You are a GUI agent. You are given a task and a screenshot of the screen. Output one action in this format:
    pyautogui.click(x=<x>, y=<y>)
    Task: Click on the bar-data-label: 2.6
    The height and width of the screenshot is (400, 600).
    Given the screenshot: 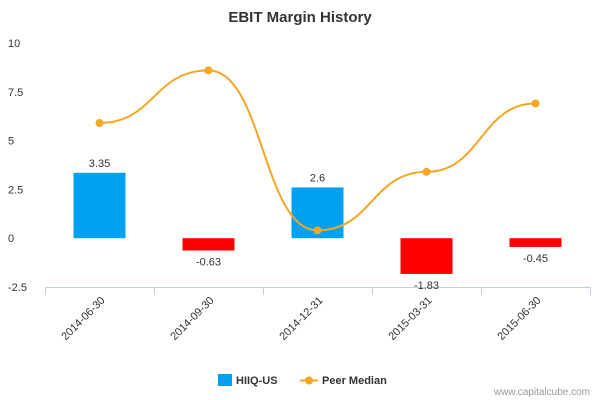 What is the action you would take?
    pyautogui.click(x=317, y=178)
    